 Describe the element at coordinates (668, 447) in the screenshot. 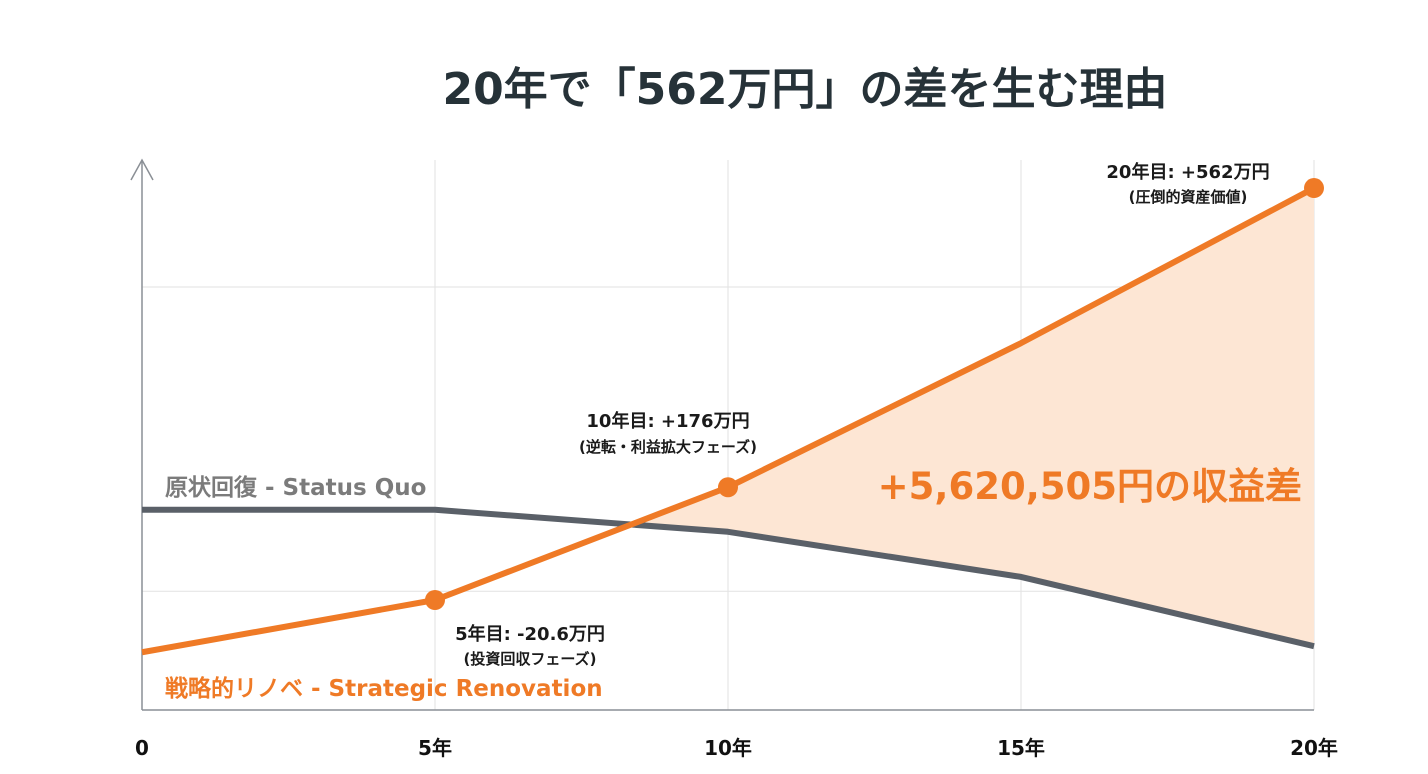

I see `annotation-10y-subtitle: (逆転・利益拡大フェーズ)` at that location.